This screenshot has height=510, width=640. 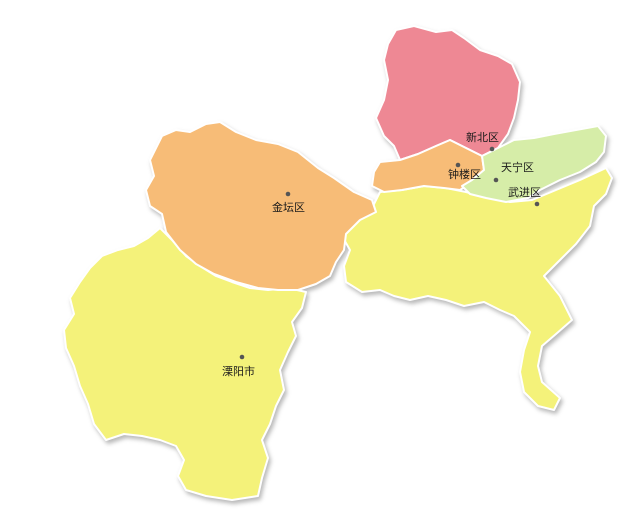 I want to click on marker-wujin-dot, so click(x=537, y=204).